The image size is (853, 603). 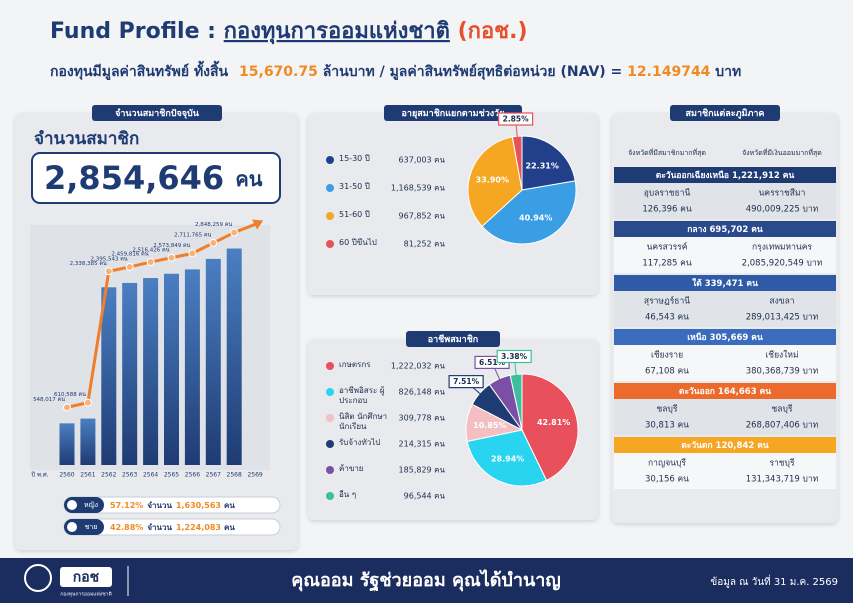 I want to click on region-name: กลาง 695,702 คน, so click(x=725, y=230).